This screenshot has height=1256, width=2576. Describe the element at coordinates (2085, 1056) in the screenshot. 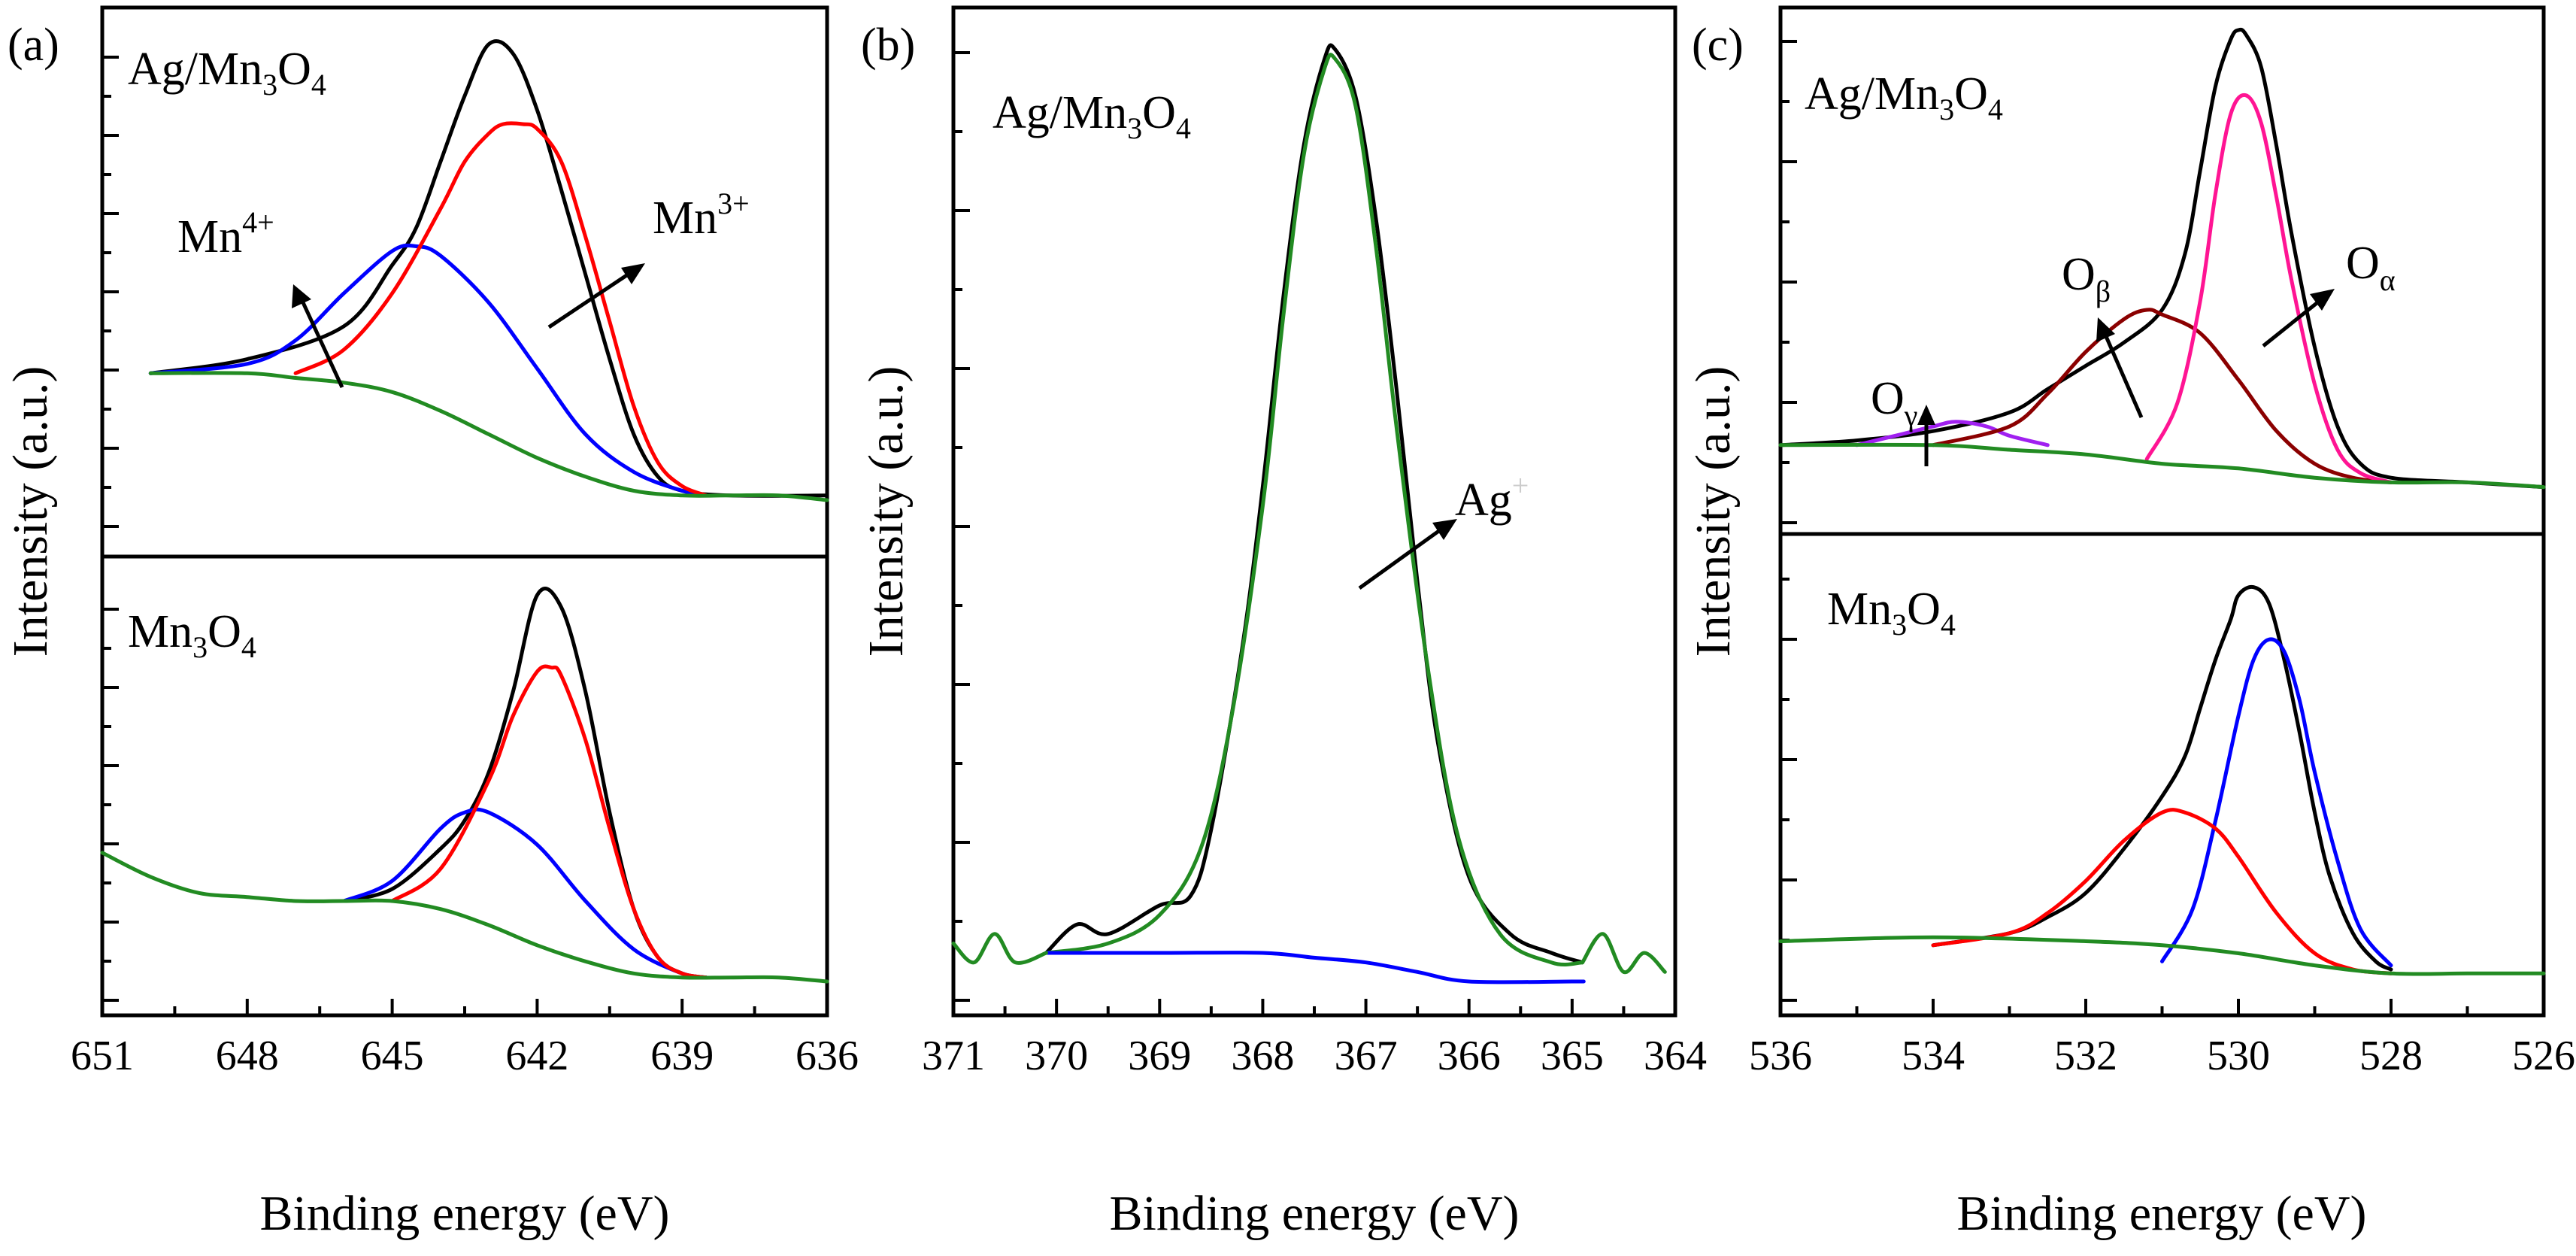

I see `panel-c-x-tick-label: 532` at that location.